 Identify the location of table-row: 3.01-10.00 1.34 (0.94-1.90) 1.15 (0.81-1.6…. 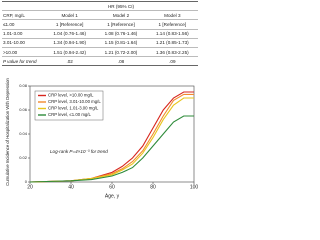
(100, 42).